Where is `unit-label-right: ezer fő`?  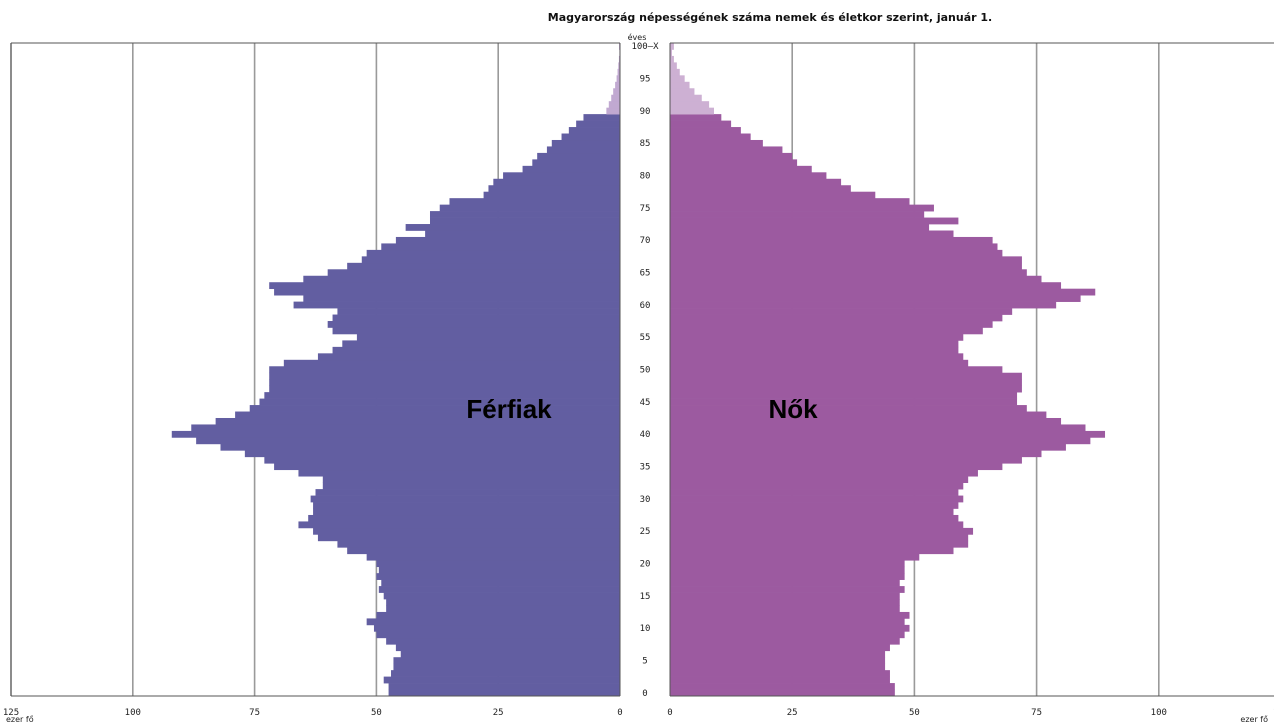 unit-label-right: ezer fő is located at coordinates (1254, 719).